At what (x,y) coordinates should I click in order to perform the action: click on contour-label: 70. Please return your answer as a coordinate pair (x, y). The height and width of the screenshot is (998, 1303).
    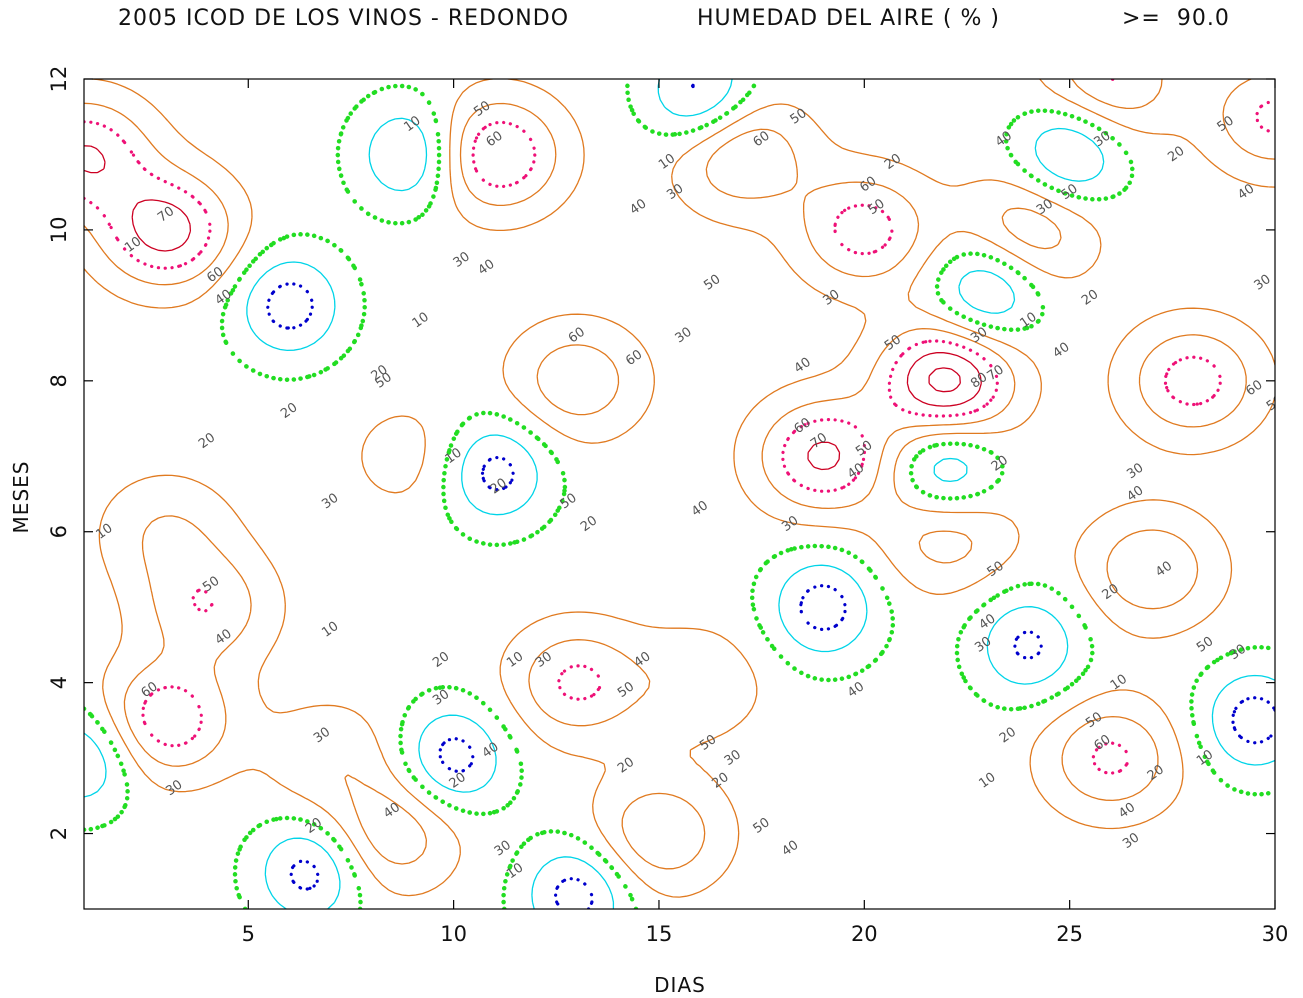
    Looking at the image, I should click on (166, 215).